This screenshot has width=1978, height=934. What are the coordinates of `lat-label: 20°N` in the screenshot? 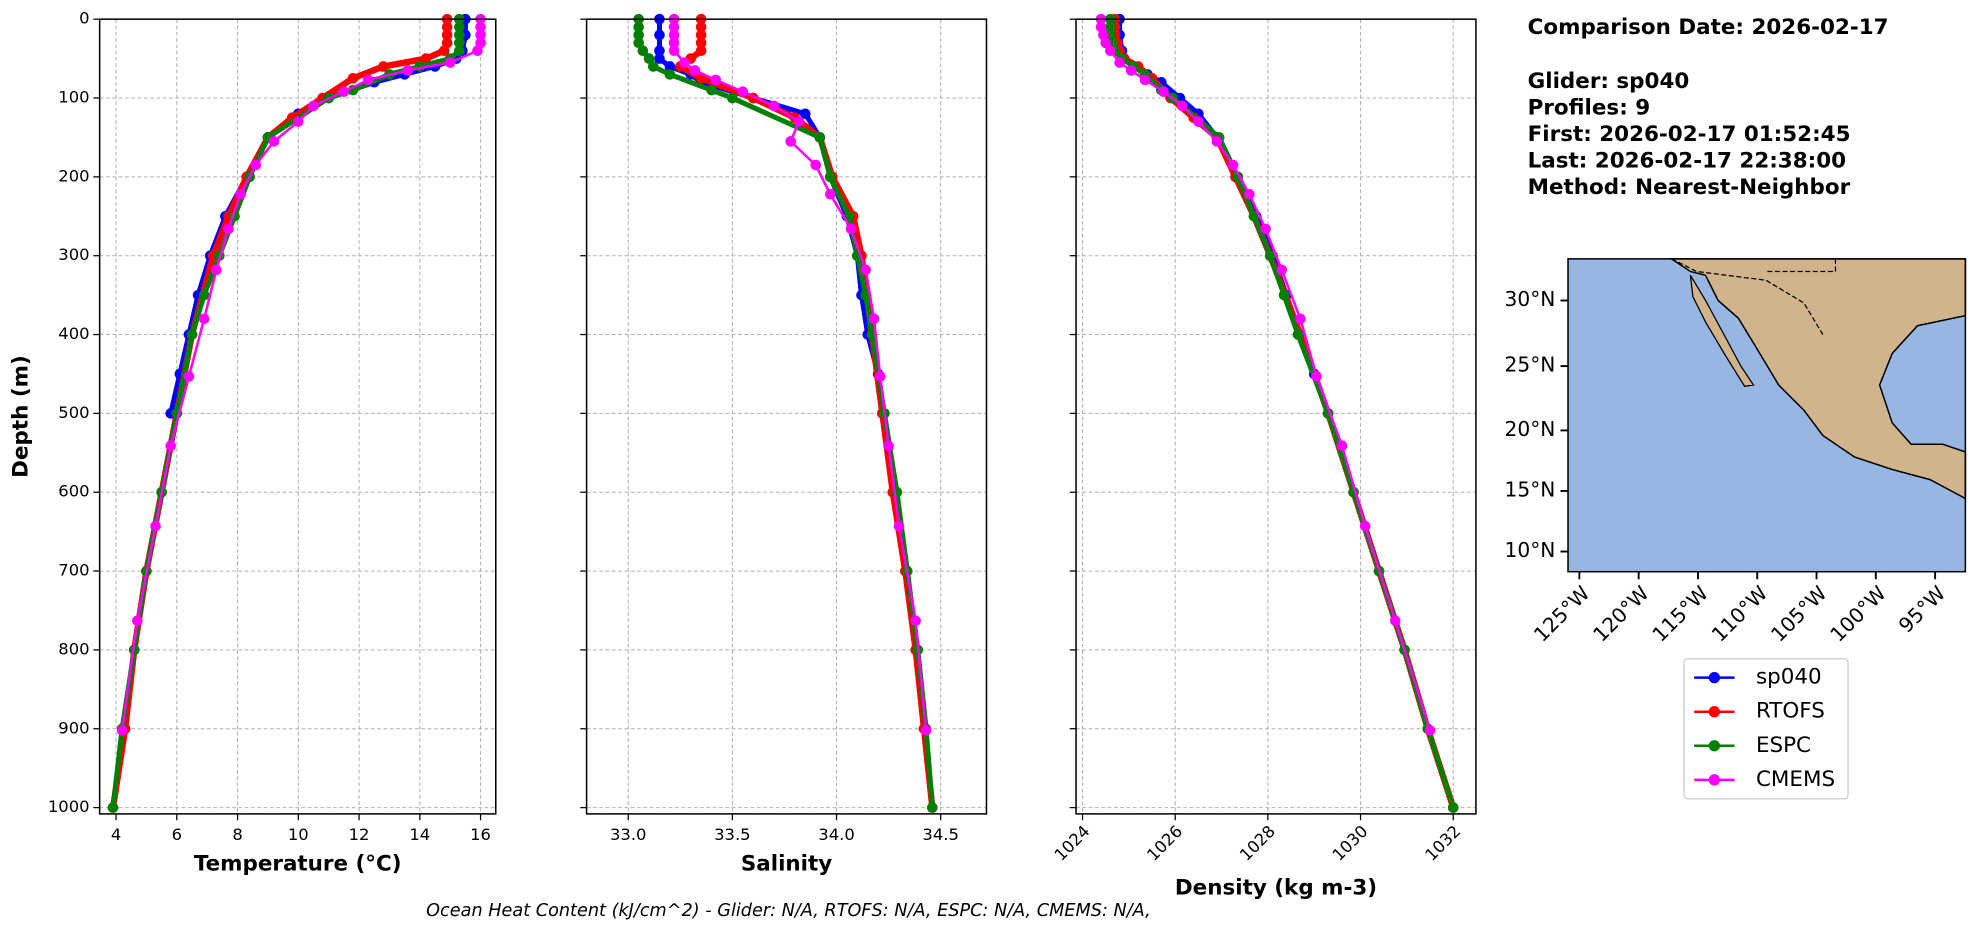 It's located at (1530, 429).